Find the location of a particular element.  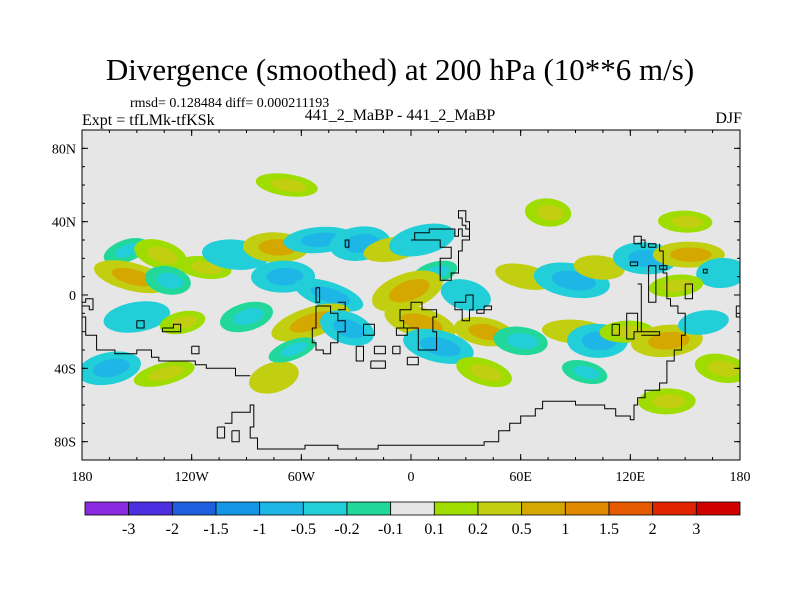

x-tick-label: 120E is located at coordinates (631, 477).